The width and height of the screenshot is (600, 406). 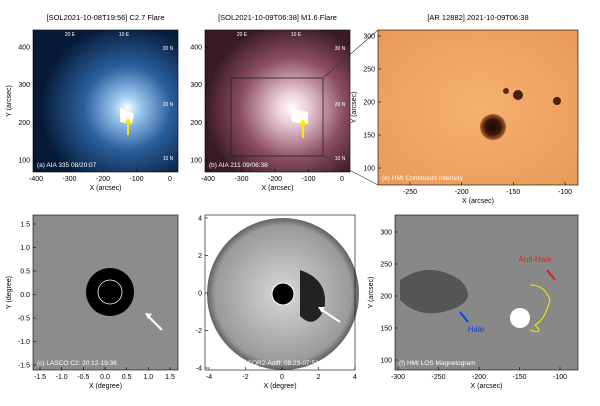 I want to click on positive-polarity, so click(x=520, y=318).